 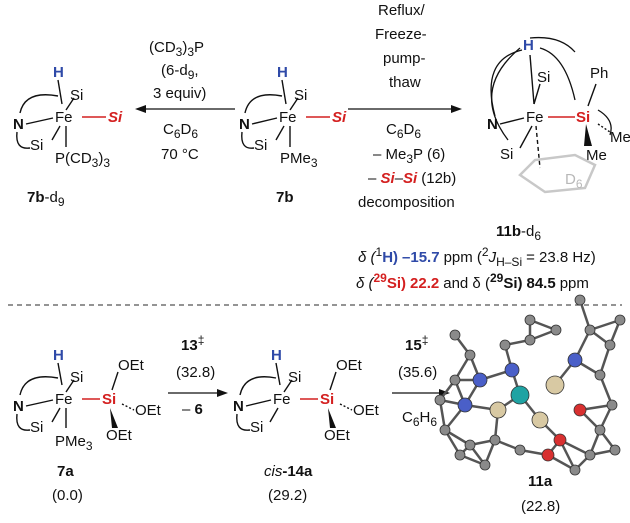 What do you see at coordinates (288, 471) in the screenshot?
I see `compound-label-cis-14a: cis-14a` at bounding box center [288, 471].